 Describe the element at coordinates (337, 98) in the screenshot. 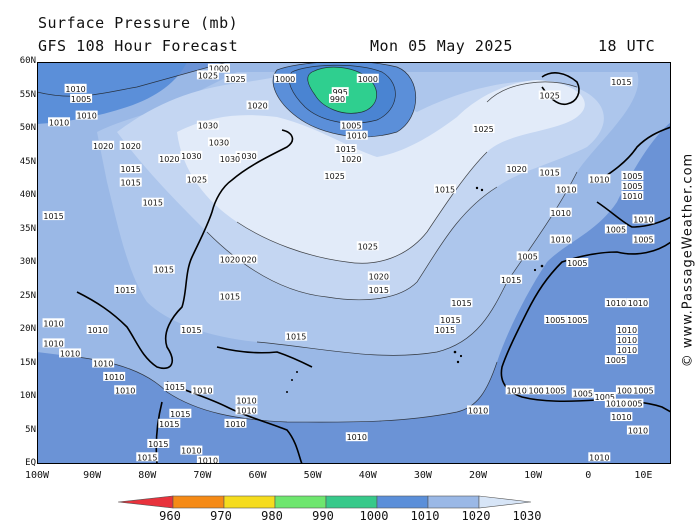

I see `isobar-label: 990` at that location.